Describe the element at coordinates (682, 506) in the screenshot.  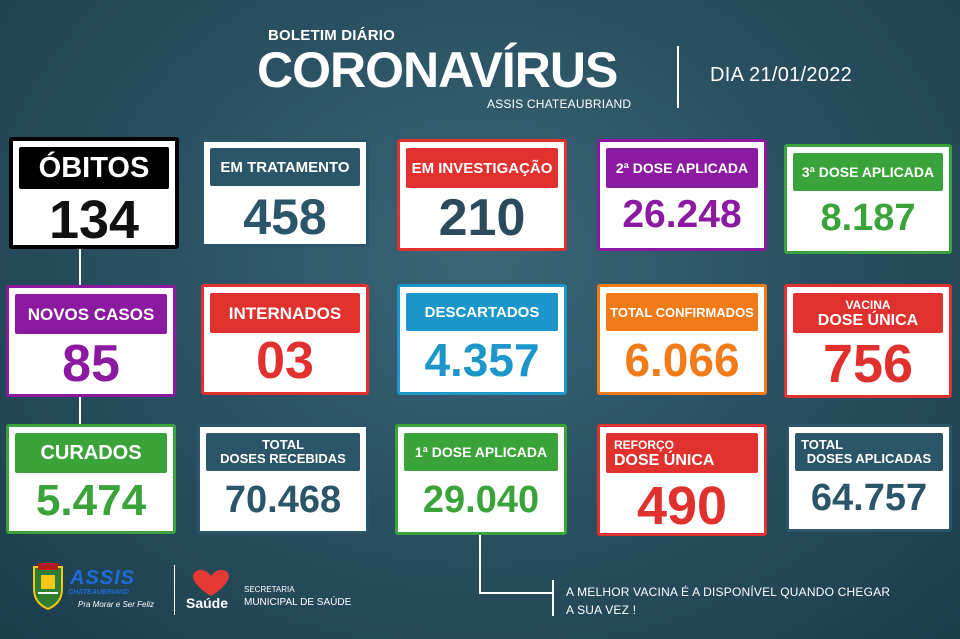
I see `card-value: 490` at that location.